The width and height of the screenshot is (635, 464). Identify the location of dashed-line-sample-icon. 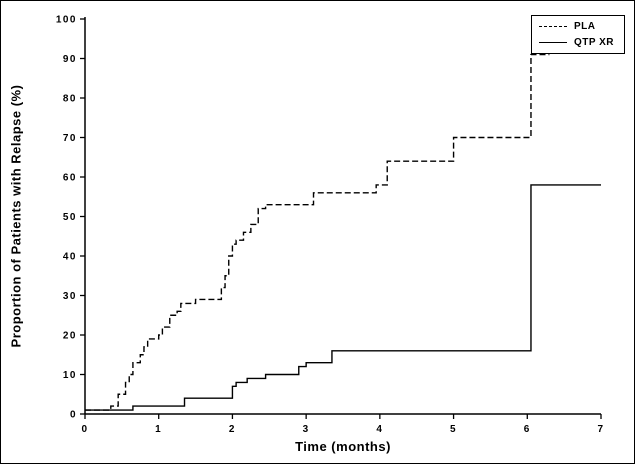
(552, 26).